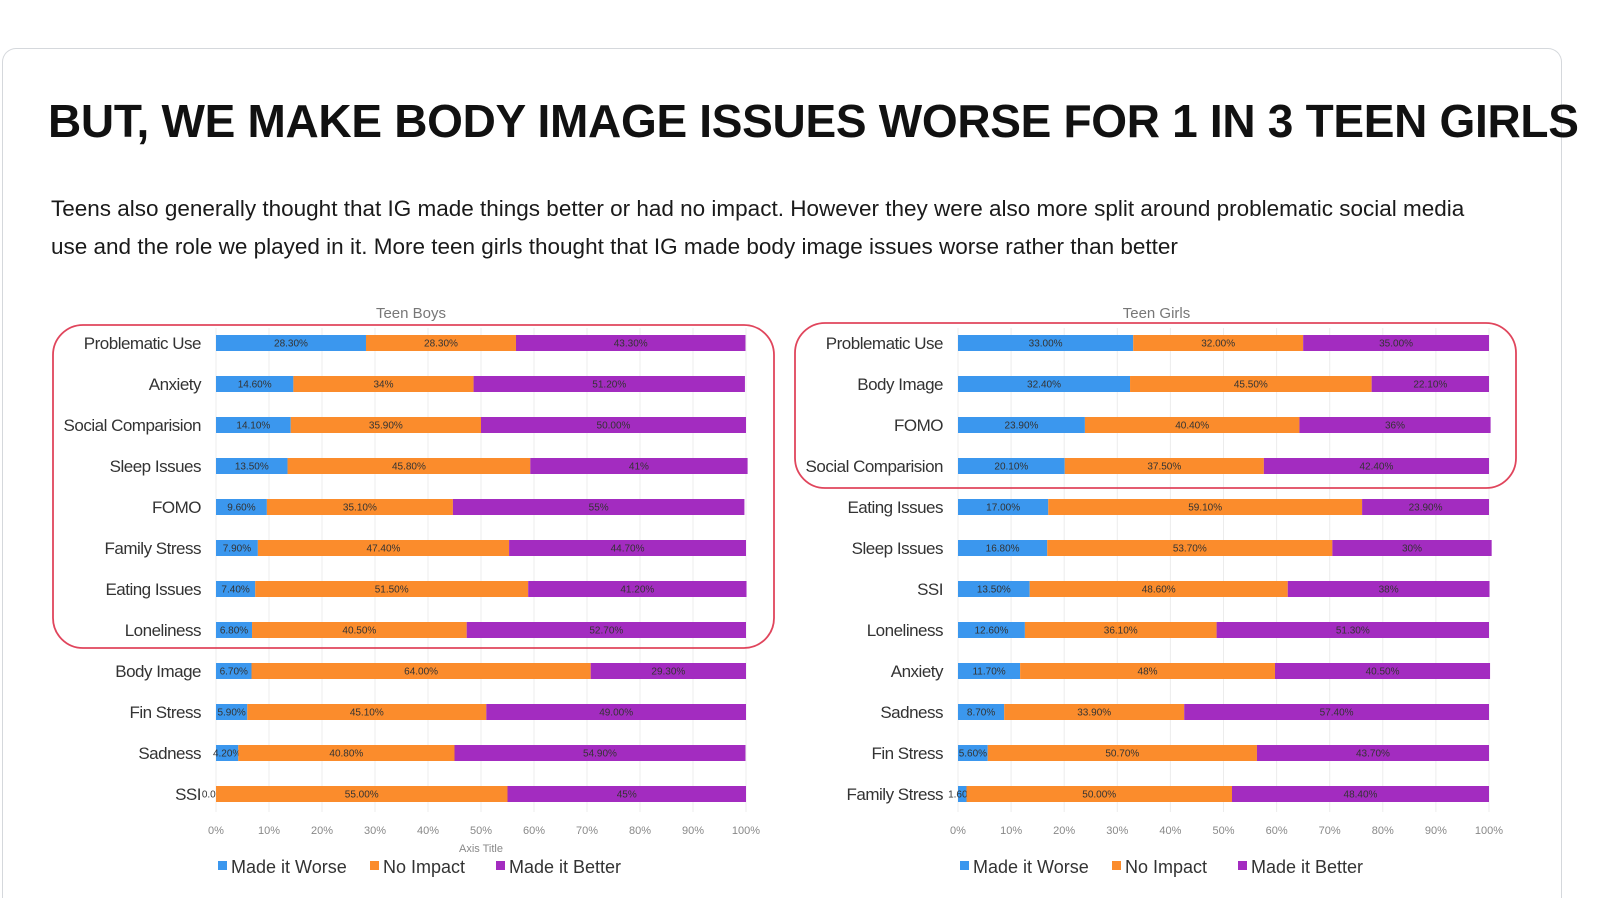  I want to click on data-label: 35.00%, so click(1396, 344).